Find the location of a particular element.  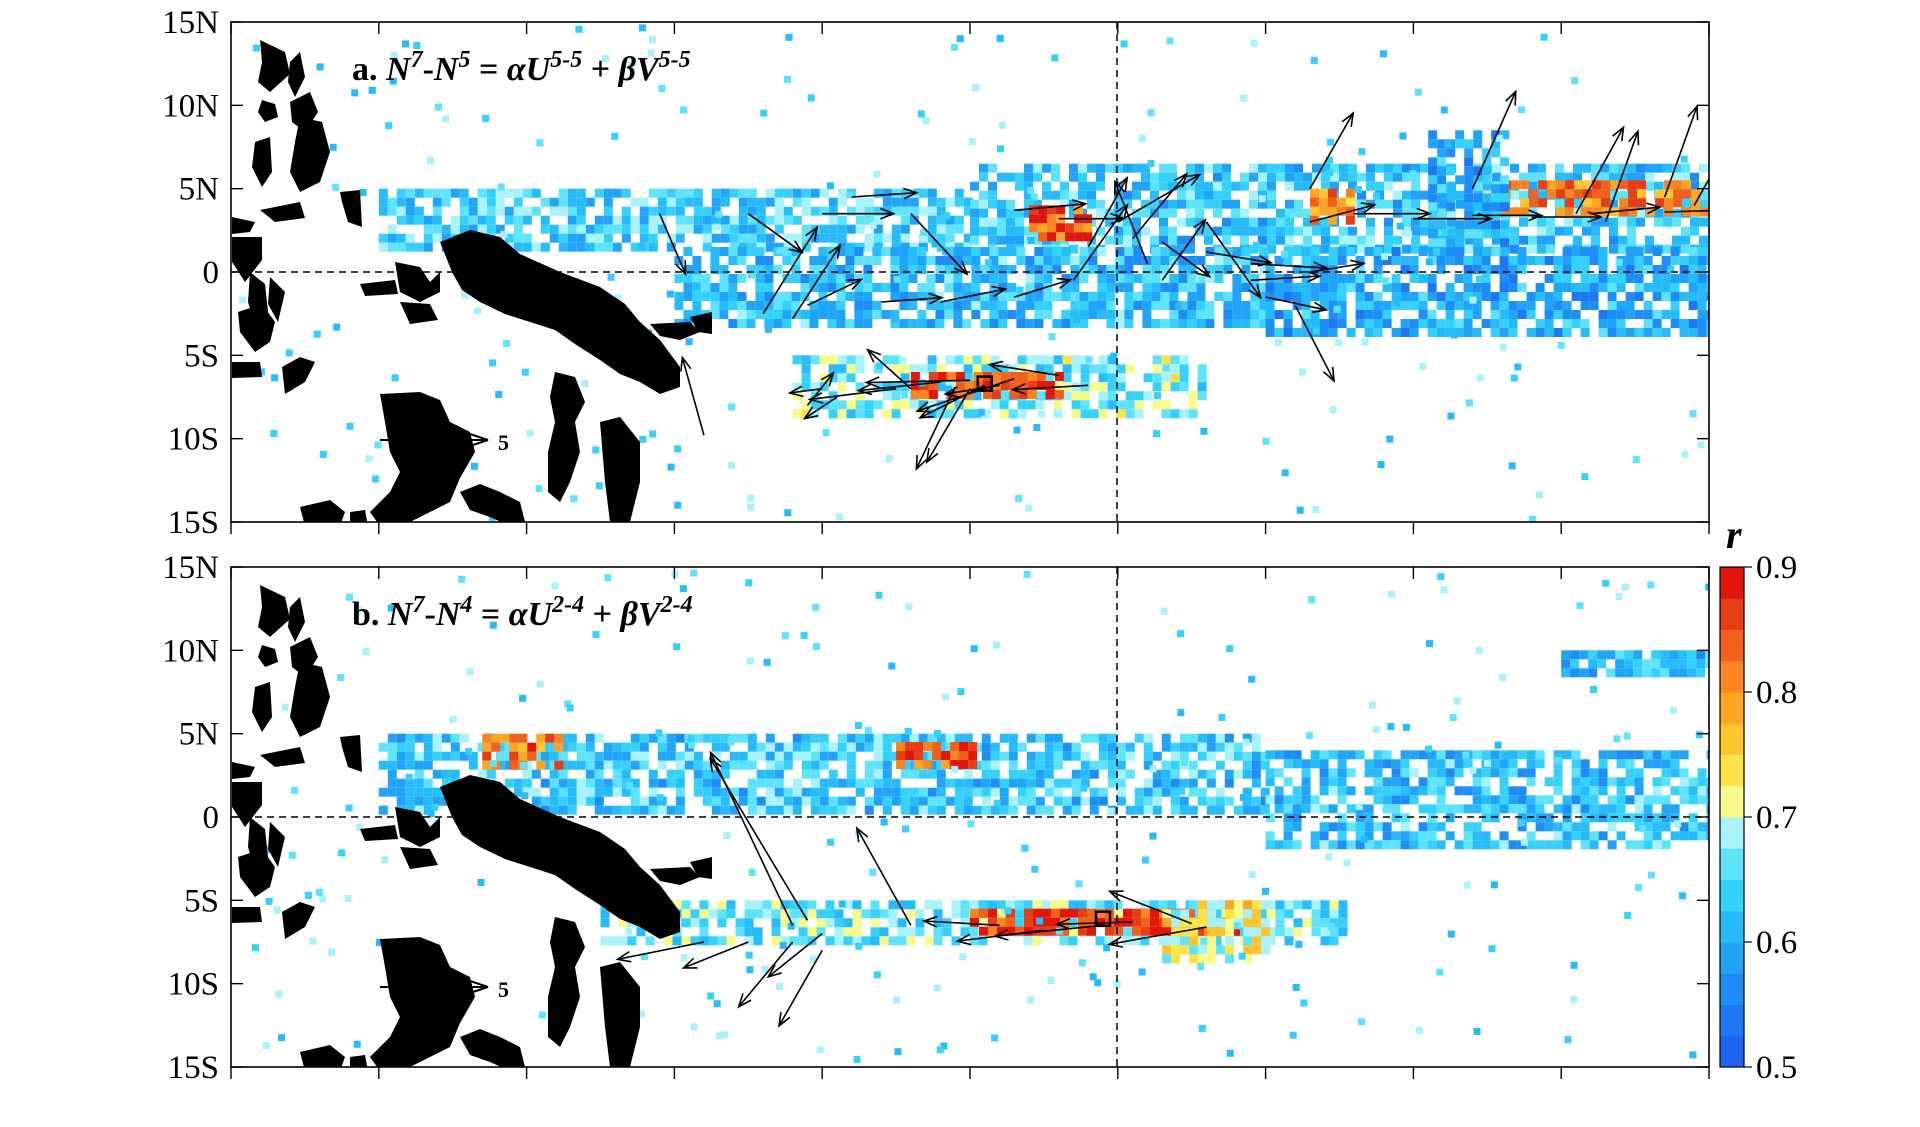

vector-arrowhead is located at coordinates (1255, 291).